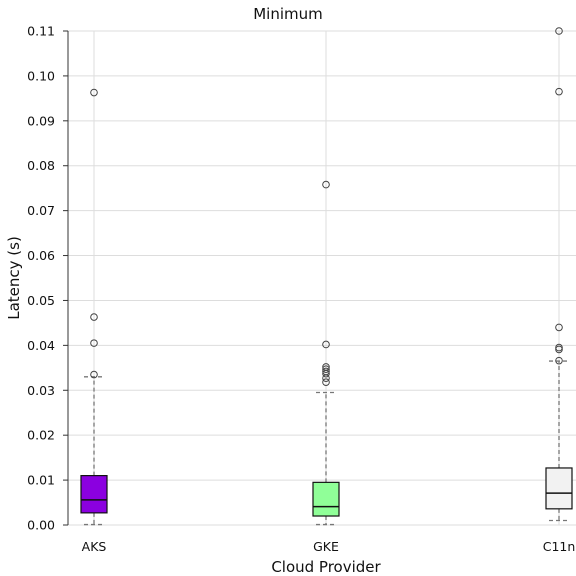 Image resolution: width=576 pixels, height=576 pixels. I want to click on y-tick-label: 0.09, so click(41, 120).